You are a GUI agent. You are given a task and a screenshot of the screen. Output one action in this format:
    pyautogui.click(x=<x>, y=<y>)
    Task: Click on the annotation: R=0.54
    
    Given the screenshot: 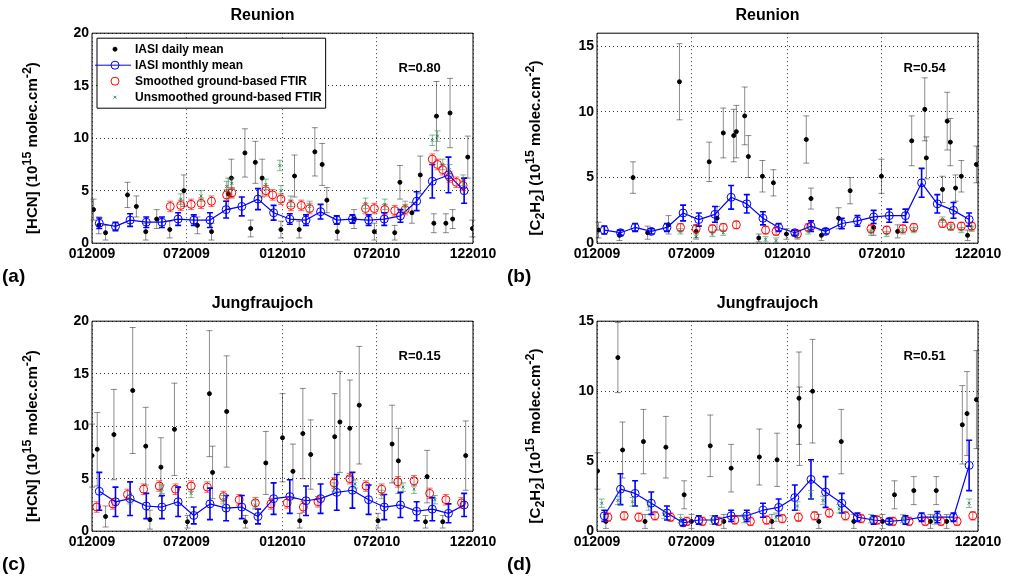 What is the action you would take?
    pyautogui.click(x=925, y=68)
    